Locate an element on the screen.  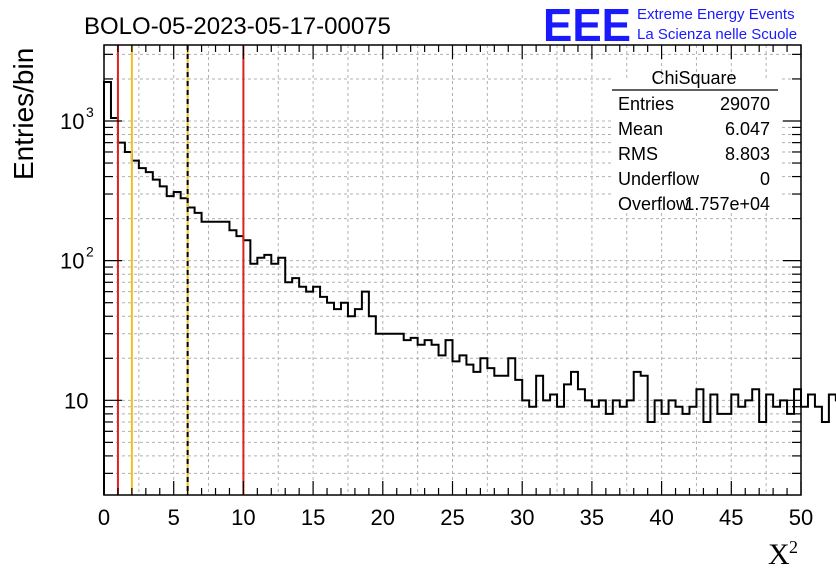
stats-row: Underflow 0 is located at coordinates (694, 179).